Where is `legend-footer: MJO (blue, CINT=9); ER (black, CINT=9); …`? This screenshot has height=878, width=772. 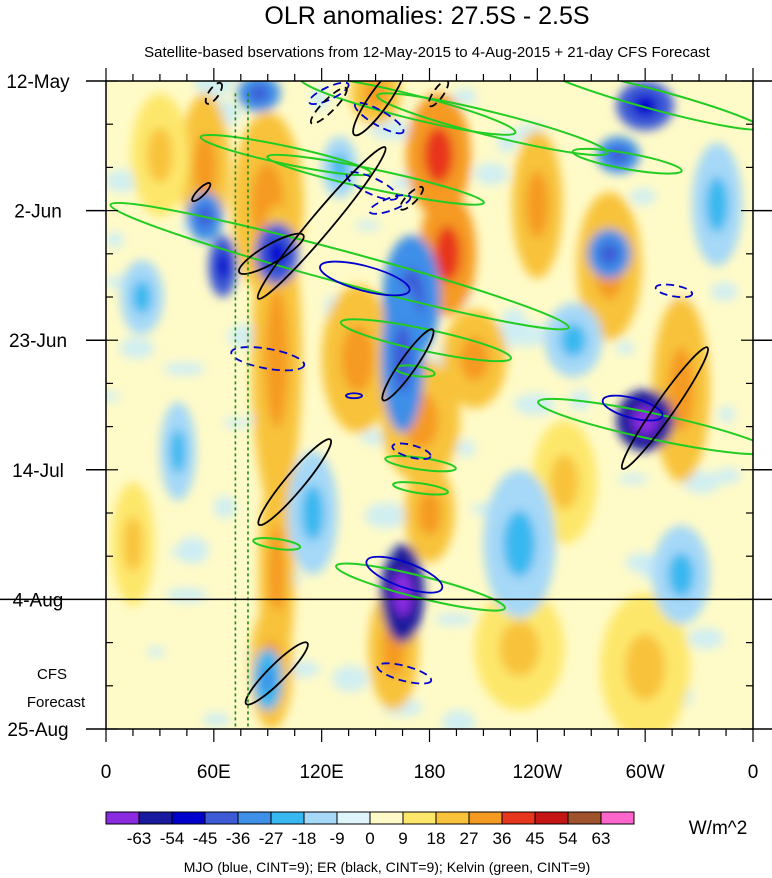 legend-footer: MJO (blue, CINT=9); ER (black, CINT=9); … is located at coordinates (387, 867).